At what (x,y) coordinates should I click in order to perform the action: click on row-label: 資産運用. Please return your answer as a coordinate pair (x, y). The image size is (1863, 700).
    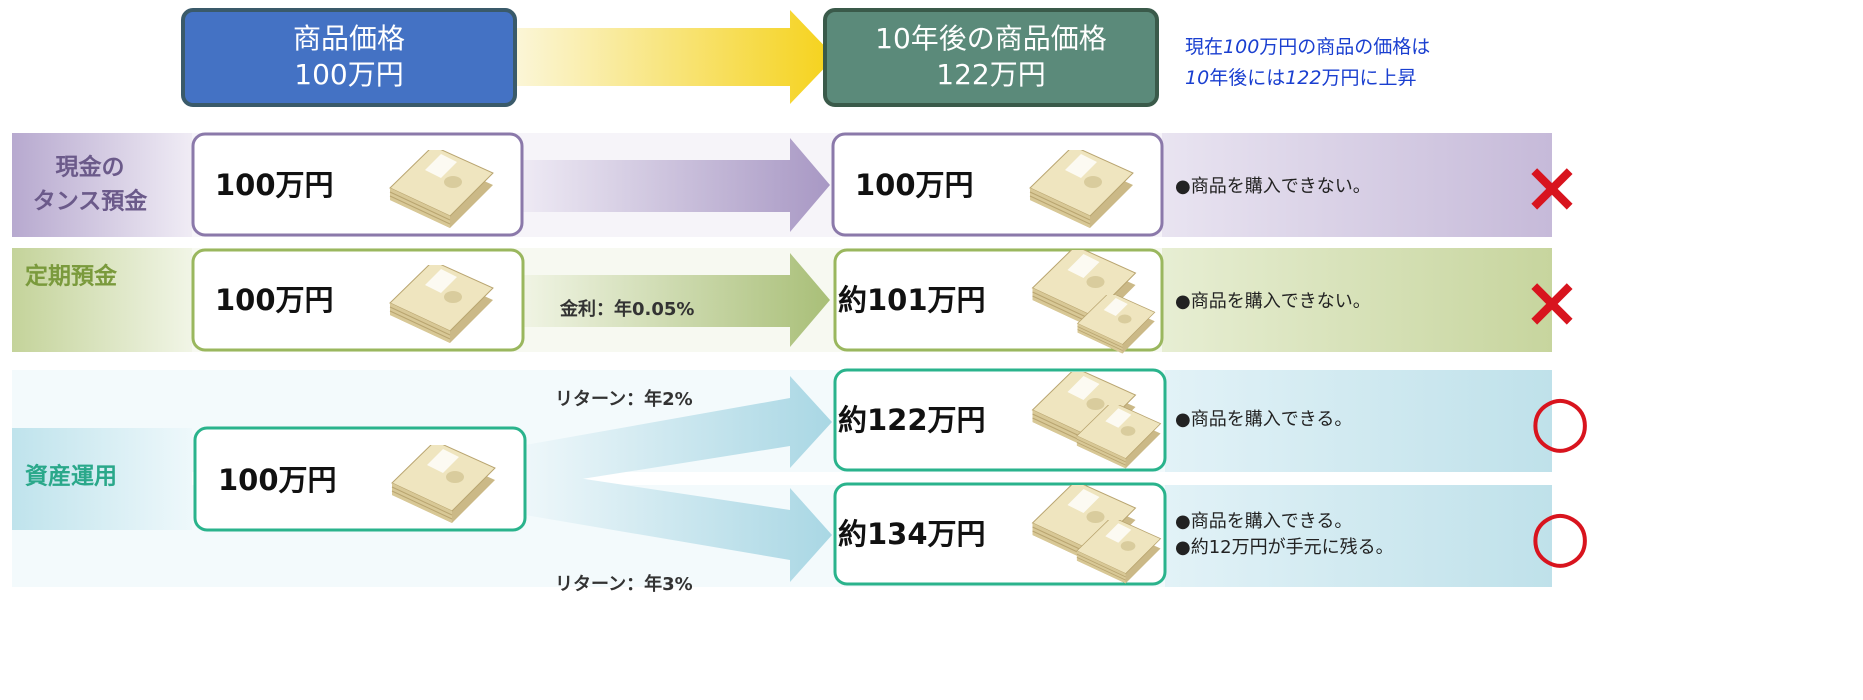
    Looking at the image, I should click on (71, 476).